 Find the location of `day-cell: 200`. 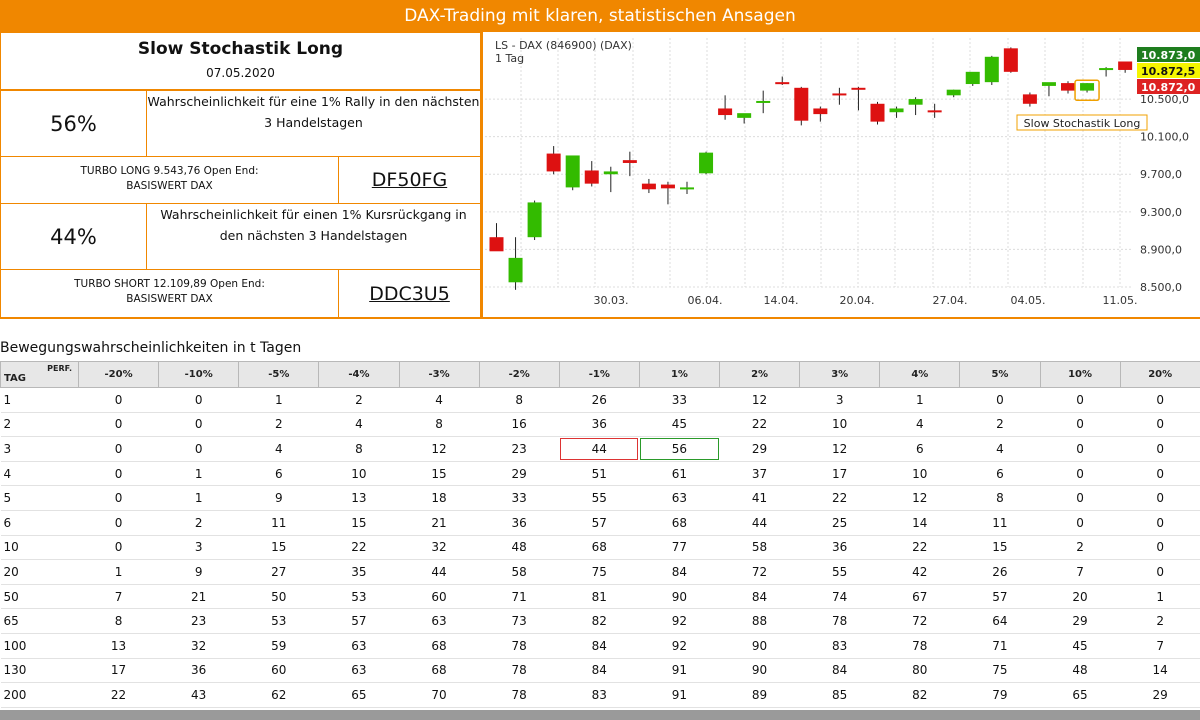

day-cell: 200 is located at coordinates (39, 695).